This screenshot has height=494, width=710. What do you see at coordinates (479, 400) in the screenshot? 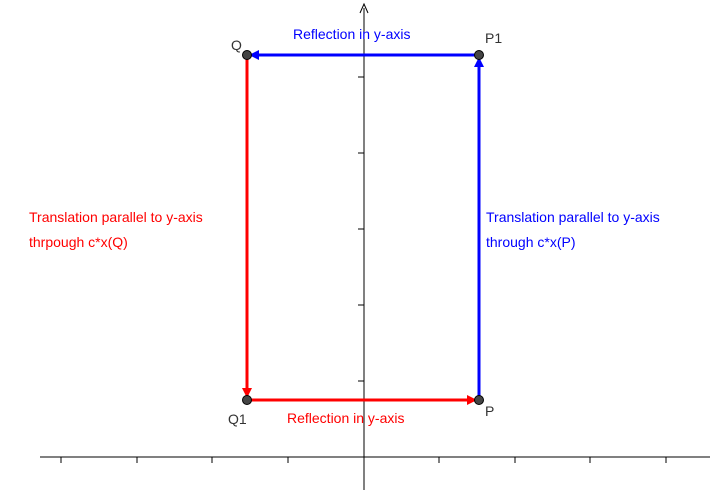
I see `point-p` at bounding box center [479, 400].